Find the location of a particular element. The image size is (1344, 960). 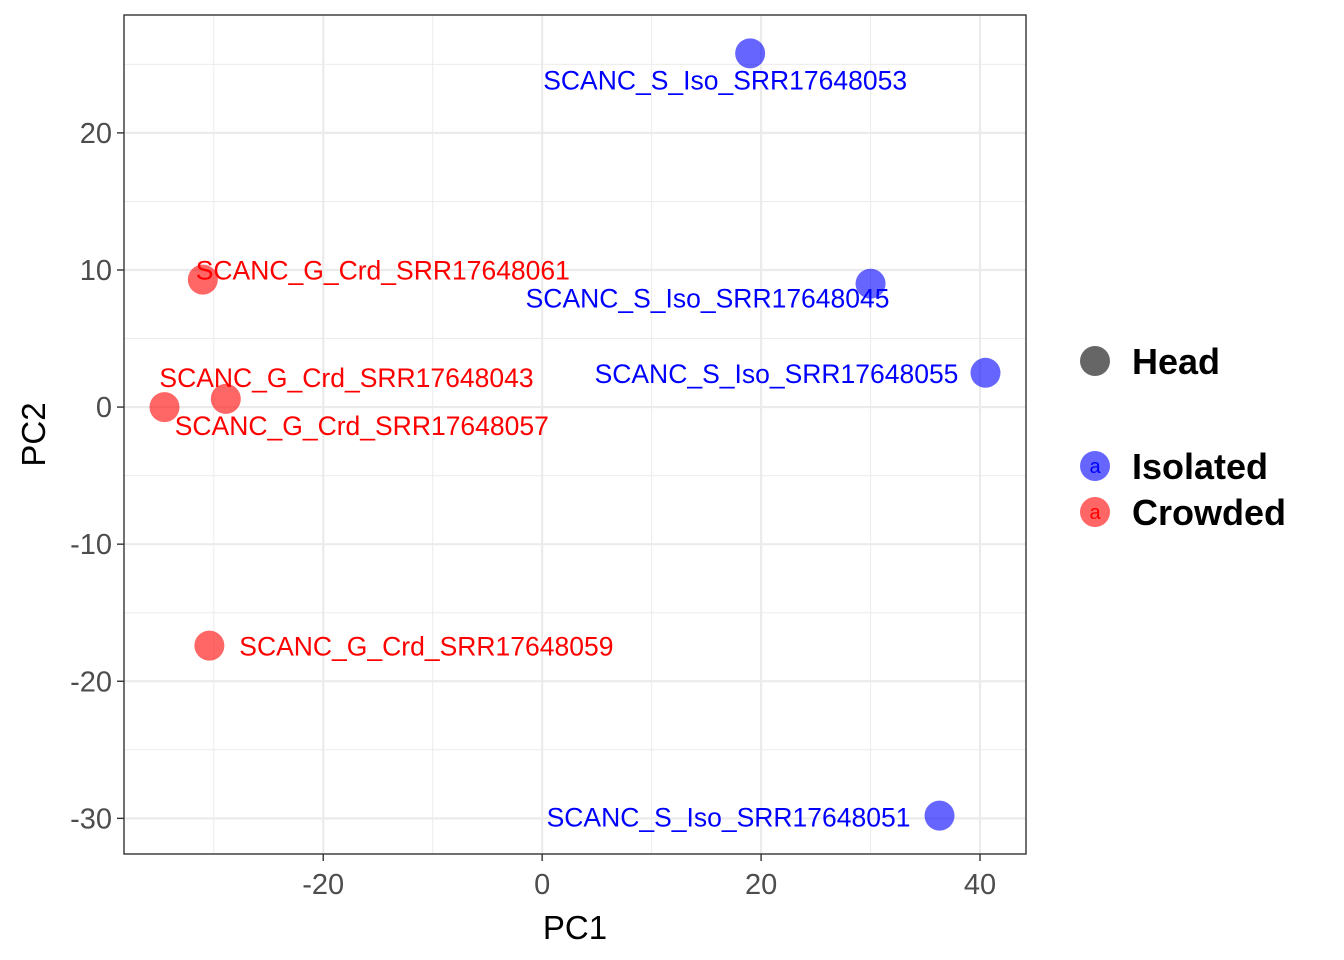

y-tick-label: 20 is located at coordinates (96, 134).